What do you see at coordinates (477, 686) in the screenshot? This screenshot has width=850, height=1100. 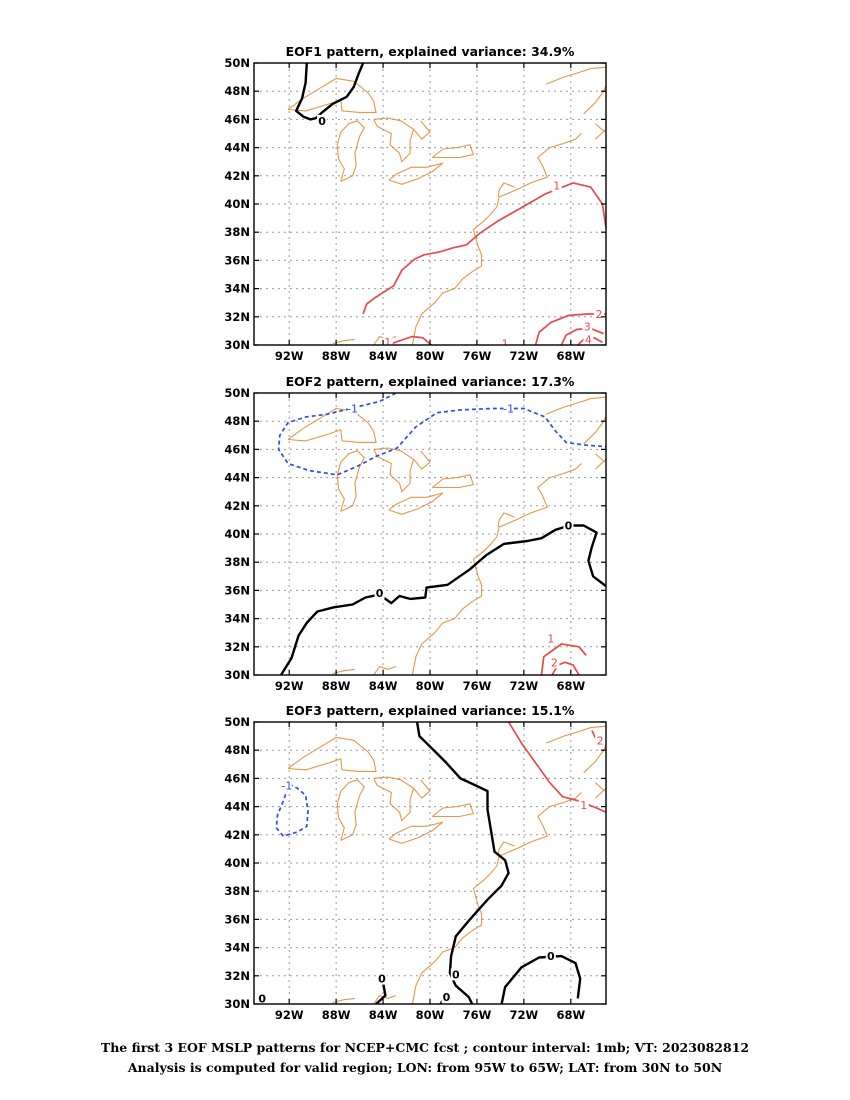 I see `x-tick-label: 76W` at bounding box center [477, 686].